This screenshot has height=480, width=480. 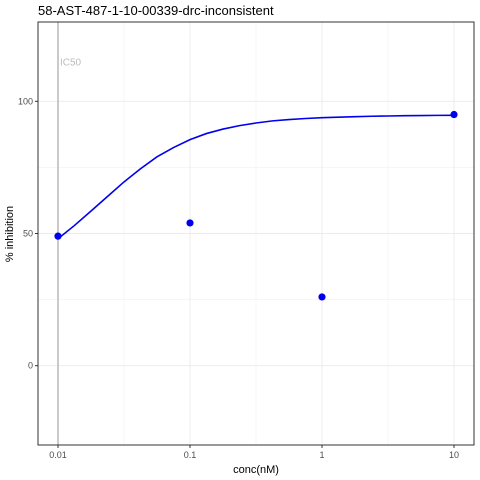 I want to click on chart-title: 58-AST-487-1-10-00339-drc-inconsistent, so click(x=156, y=10).